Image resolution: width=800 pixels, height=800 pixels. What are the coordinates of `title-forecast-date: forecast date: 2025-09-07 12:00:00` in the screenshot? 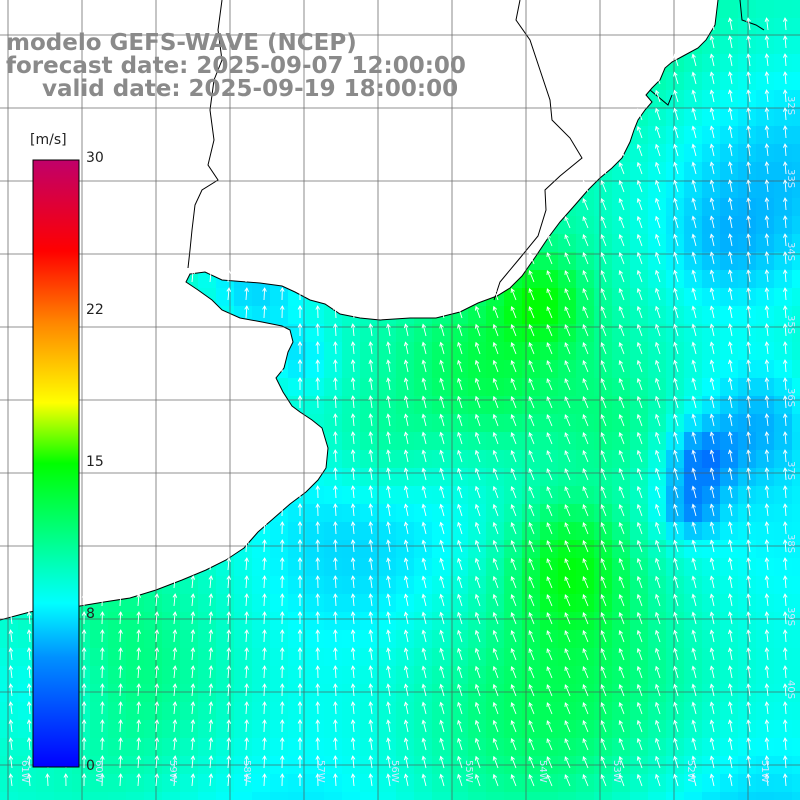 It's located at (236, 66).